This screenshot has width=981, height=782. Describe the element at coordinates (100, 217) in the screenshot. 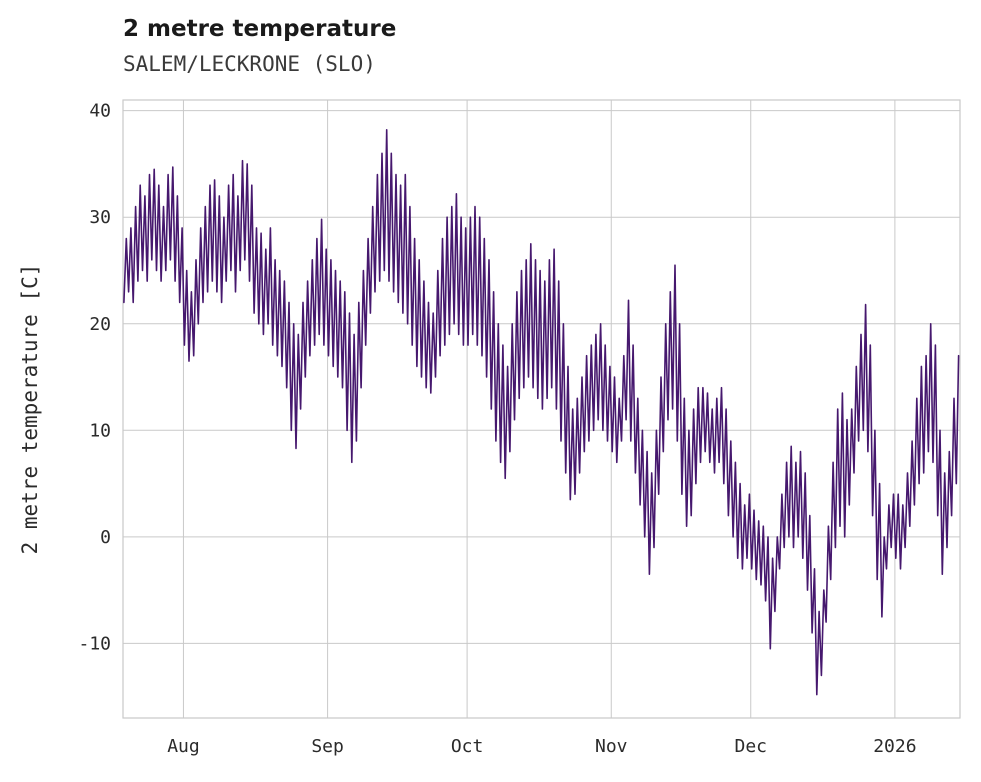

I see `y-tick-label: 30` at that location.